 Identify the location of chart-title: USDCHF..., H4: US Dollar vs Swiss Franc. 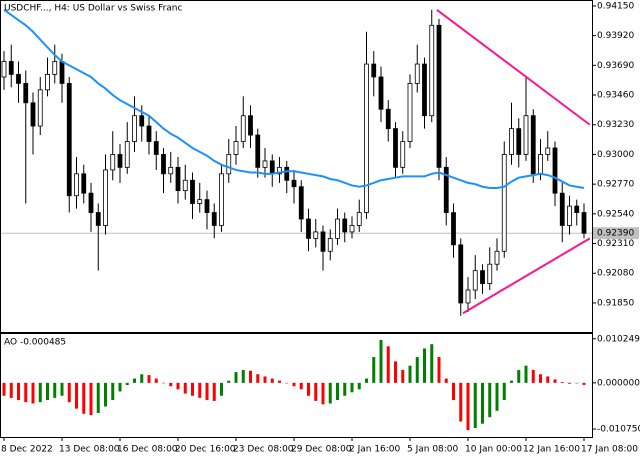
(93, 9).